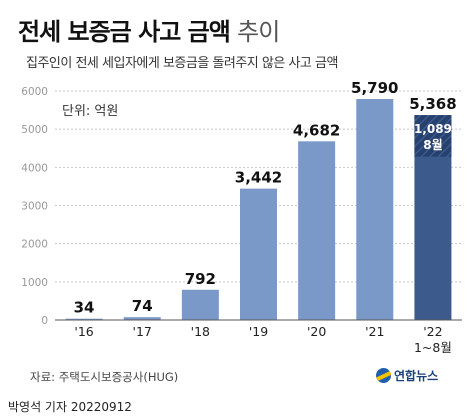 The height and width of the screenshot is (420, 474). Describe the element at coordinates (432, 144) in the screenshot. I see `segment-period-label: 8월` at that location.